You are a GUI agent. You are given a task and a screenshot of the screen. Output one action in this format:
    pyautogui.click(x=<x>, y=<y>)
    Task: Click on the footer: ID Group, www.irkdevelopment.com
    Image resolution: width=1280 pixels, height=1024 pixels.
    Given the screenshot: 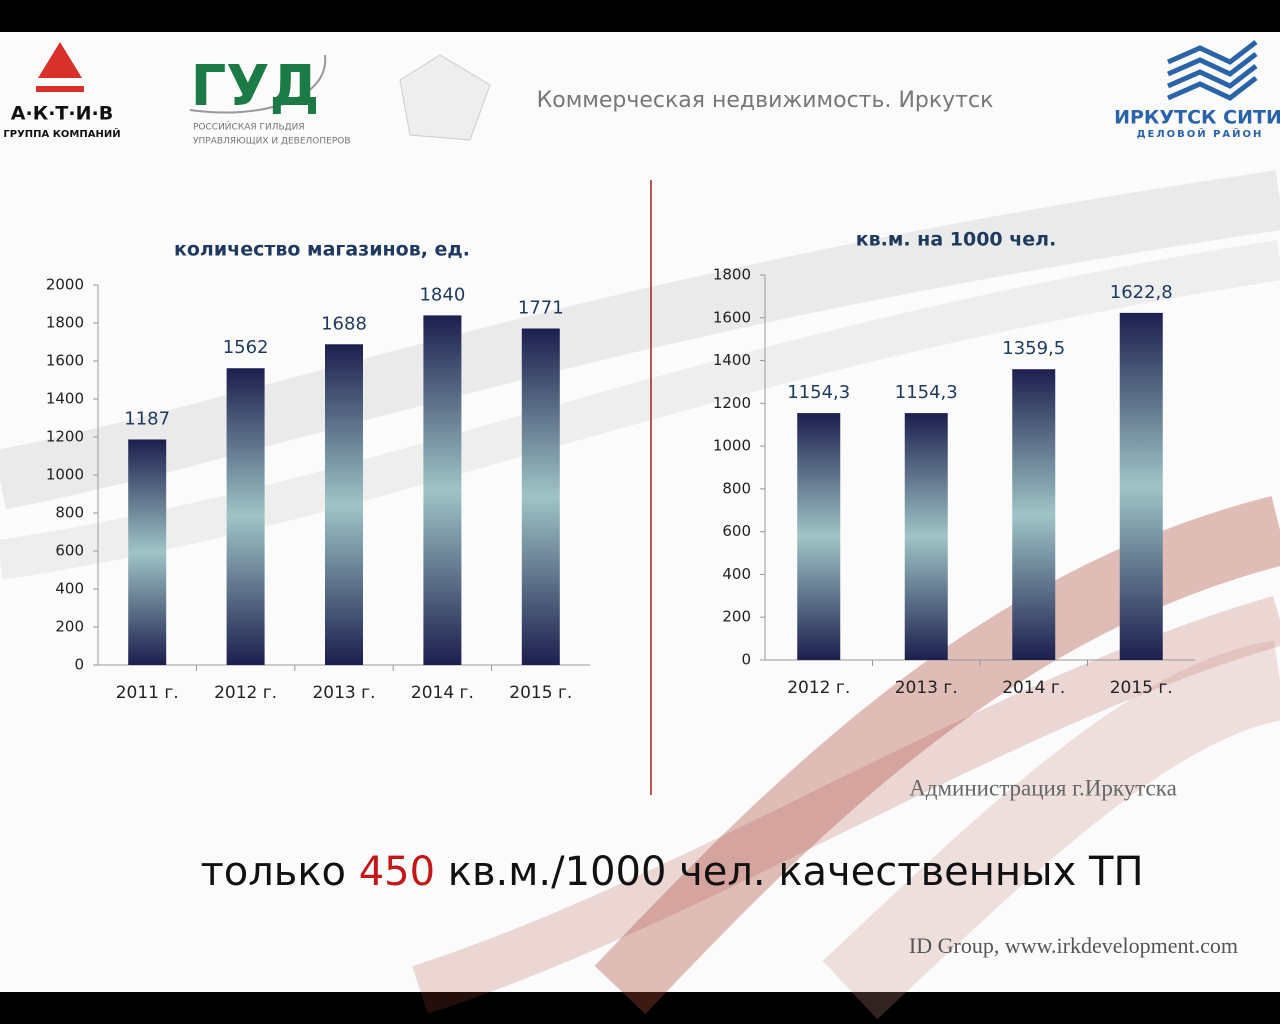 What is the action you would take?
    pyautogui.click(x=1073, y=945)
    